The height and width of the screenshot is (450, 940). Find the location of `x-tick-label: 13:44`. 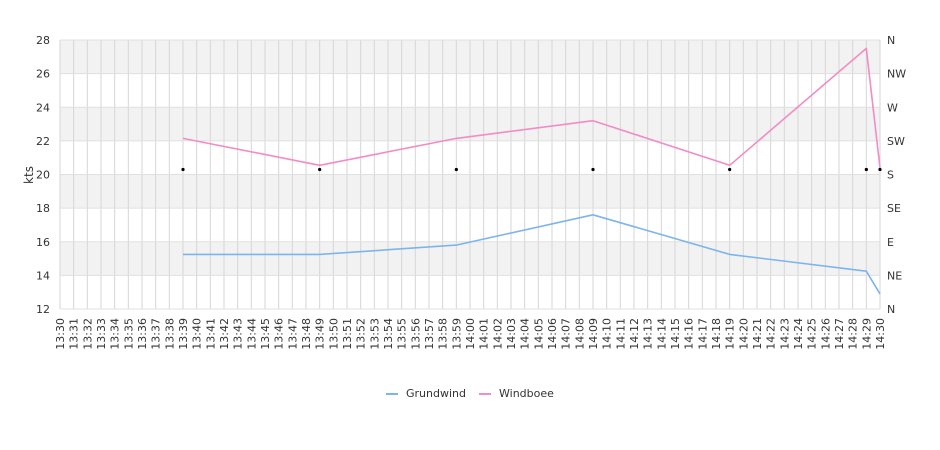

x-tick-label: 13:44 is located at coordinates (251, 334).